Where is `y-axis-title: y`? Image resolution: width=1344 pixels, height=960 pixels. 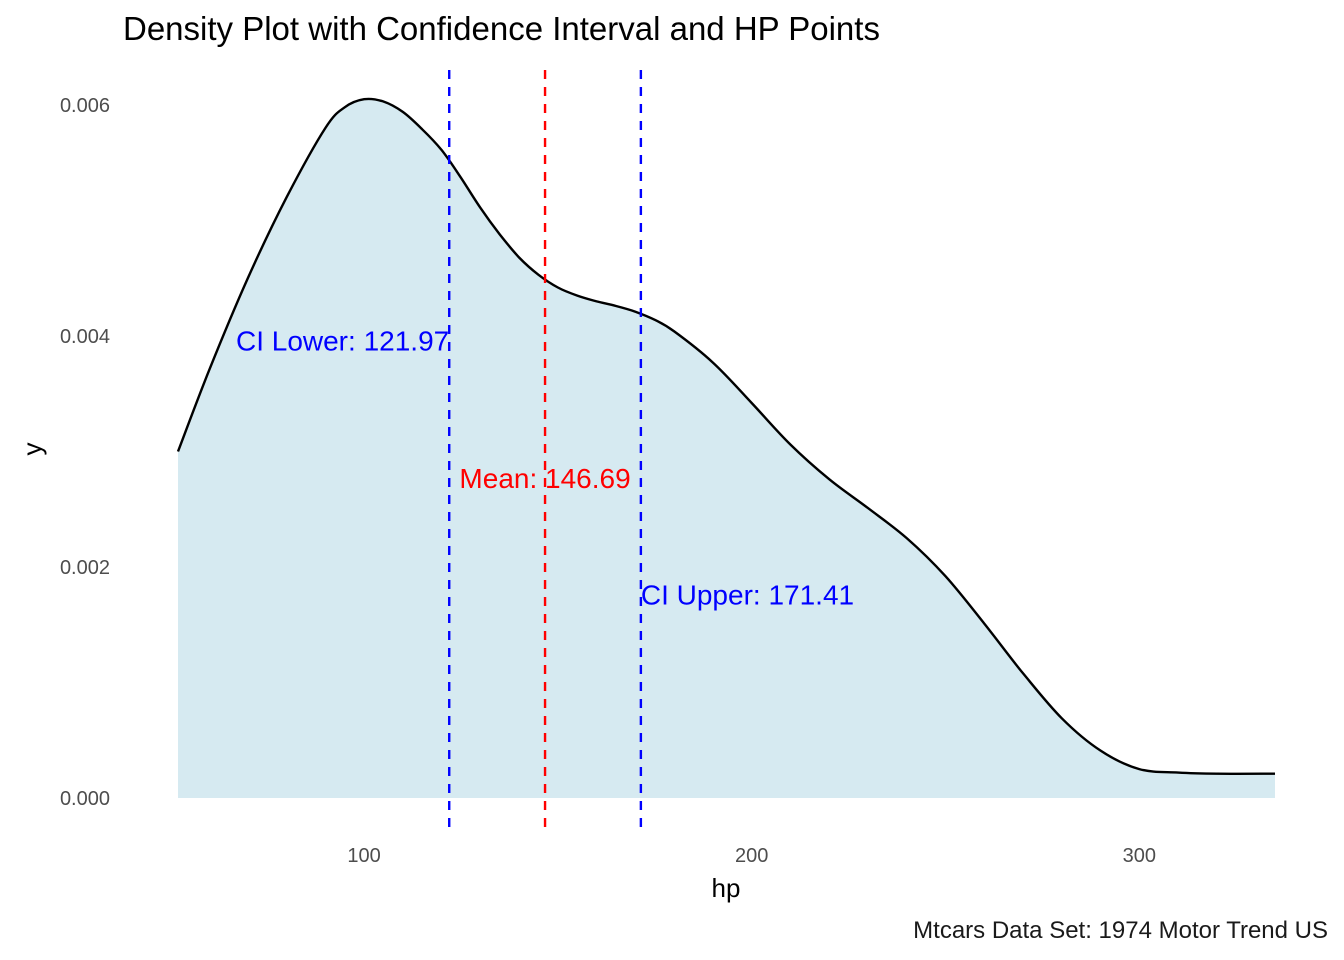 y-axis-title: y is located at coordinates (32, 449).